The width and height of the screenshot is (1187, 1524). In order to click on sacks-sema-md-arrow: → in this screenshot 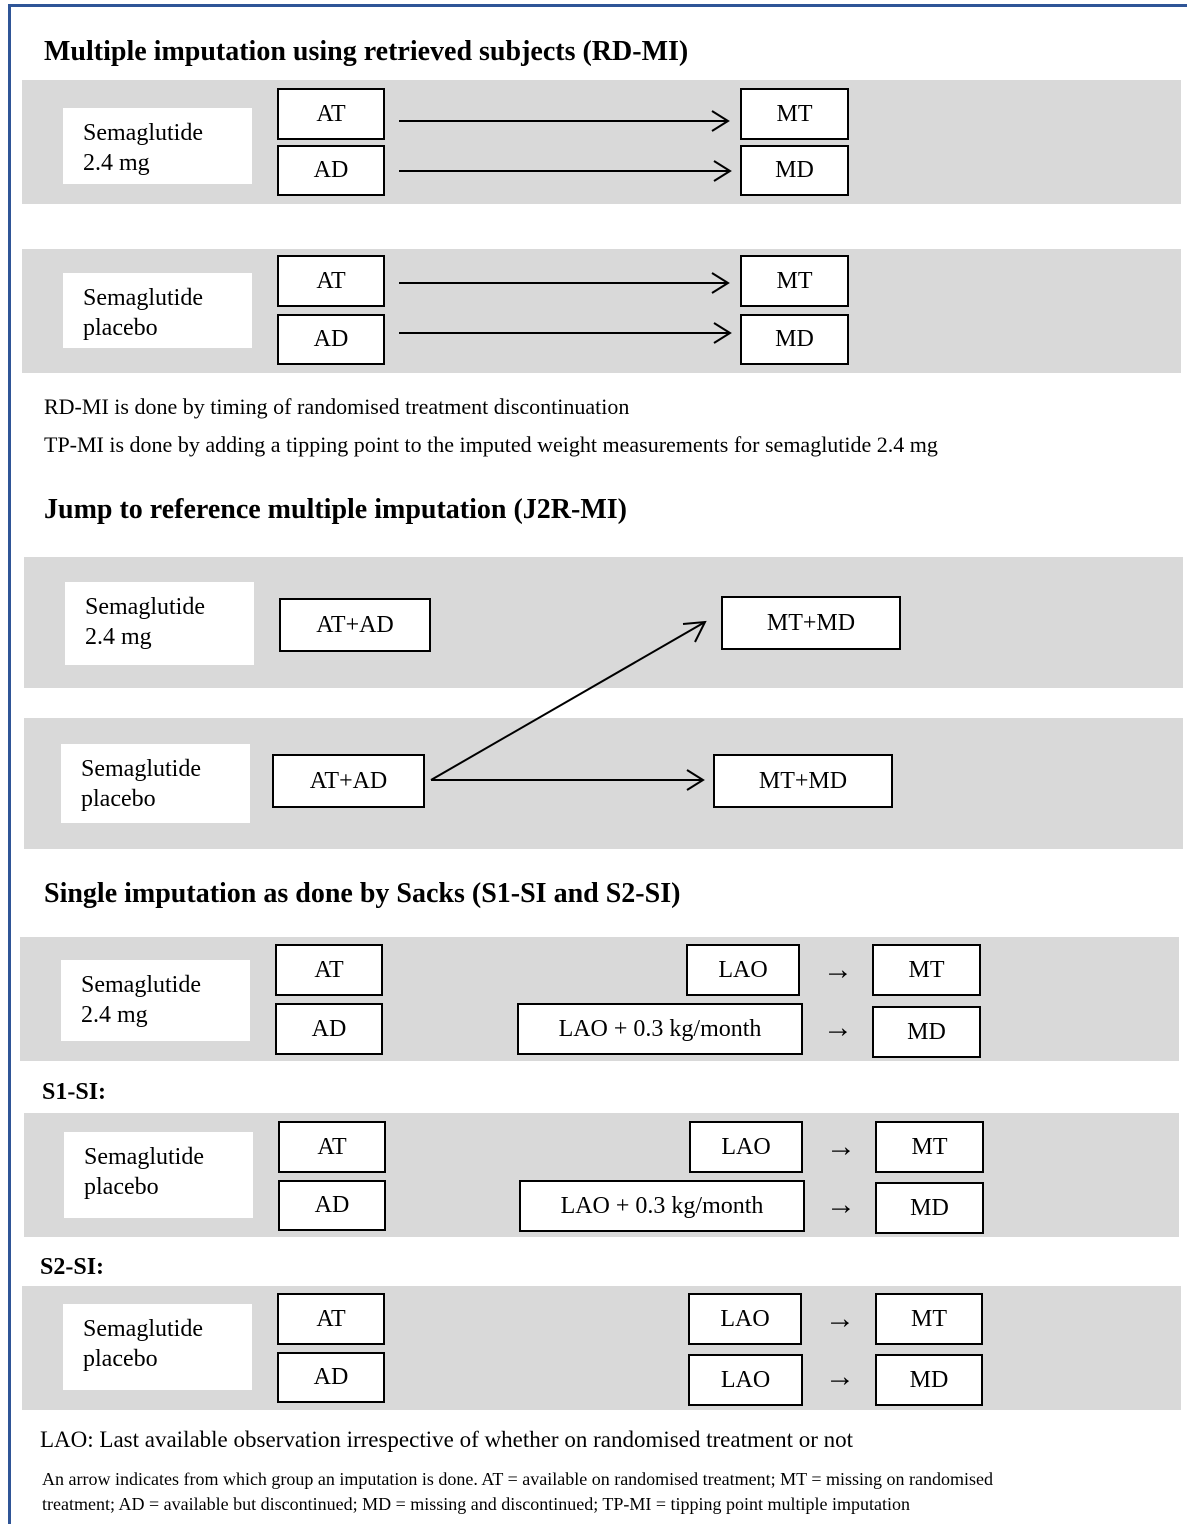, I will do `click(838, 1027)`.